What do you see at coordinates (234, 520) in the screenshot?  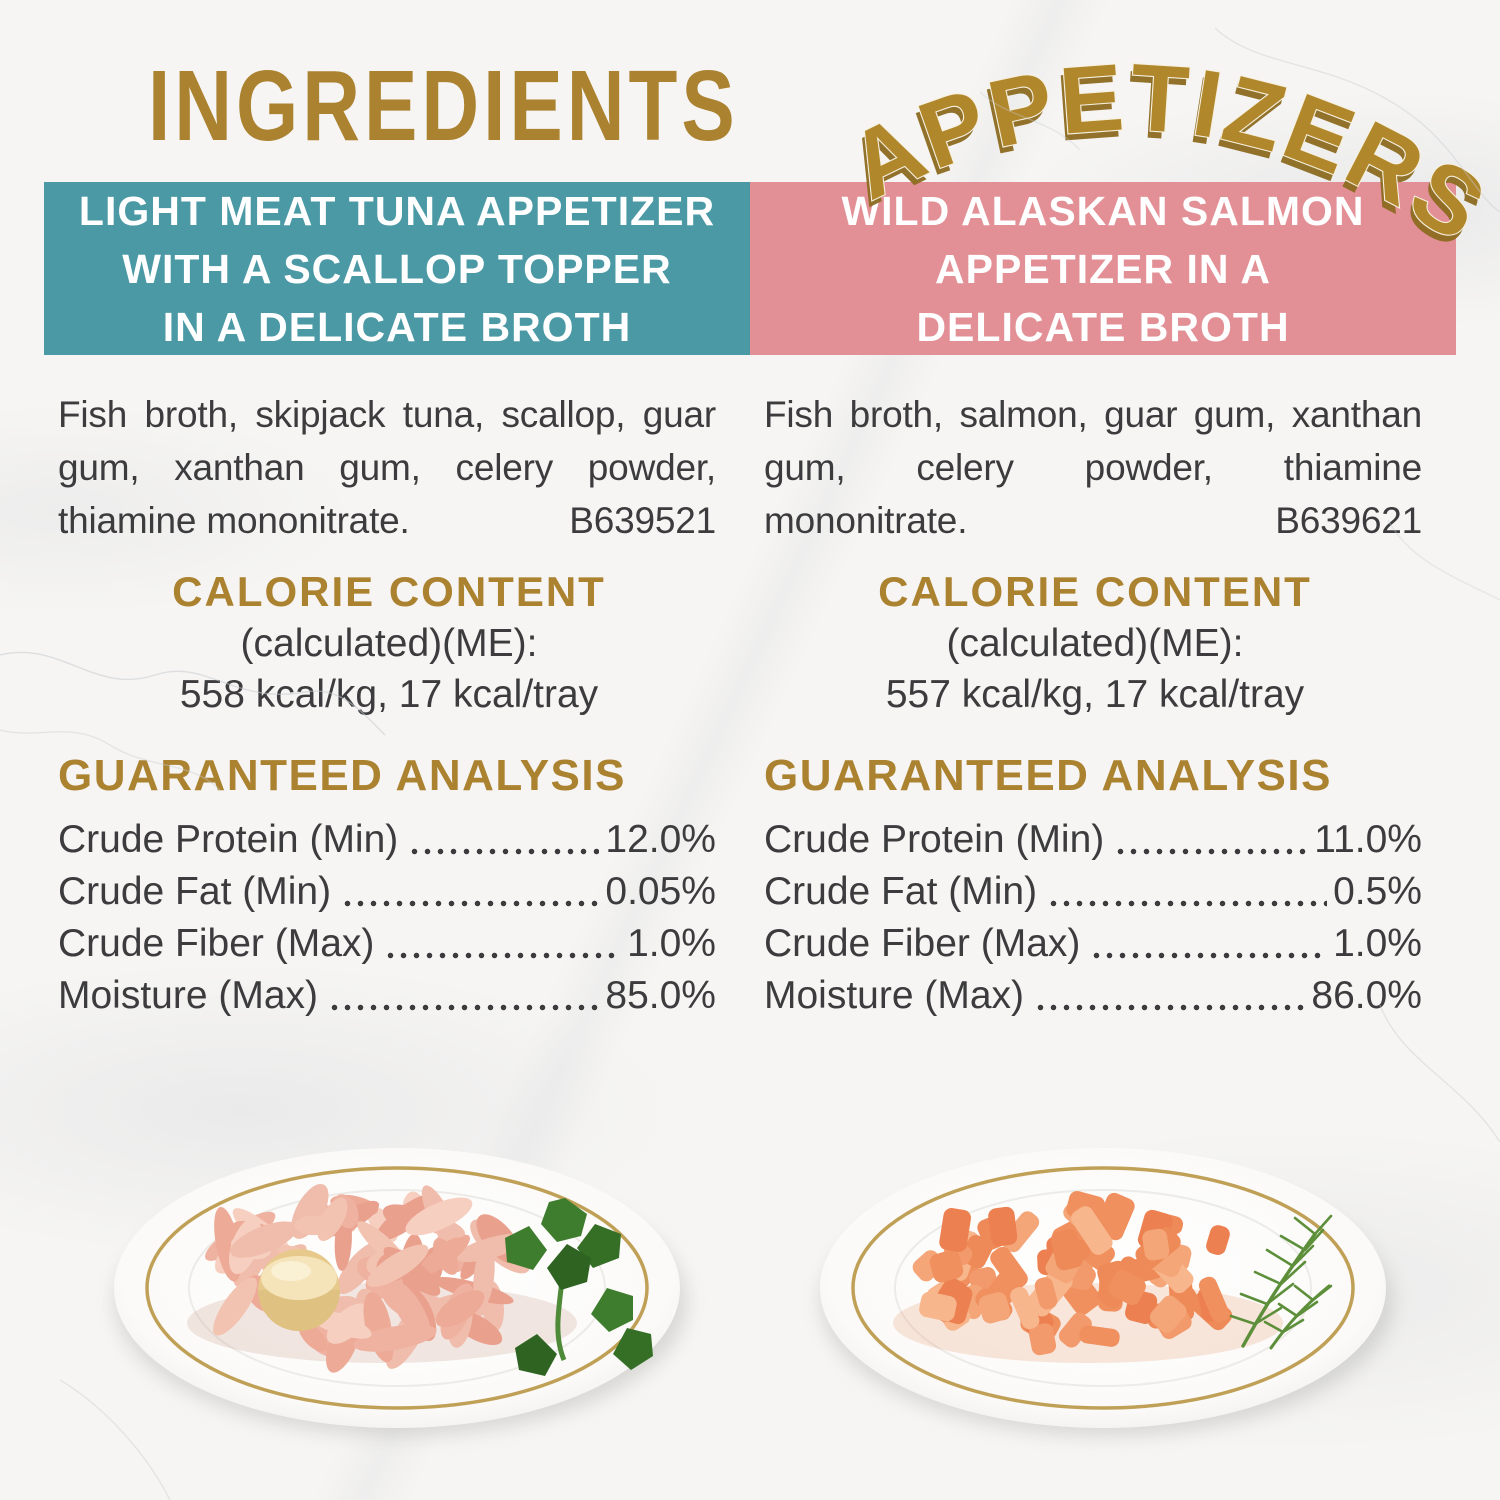 I see `ingredients-line: thiamine mononitrate.` at bounding box center [234, 520].